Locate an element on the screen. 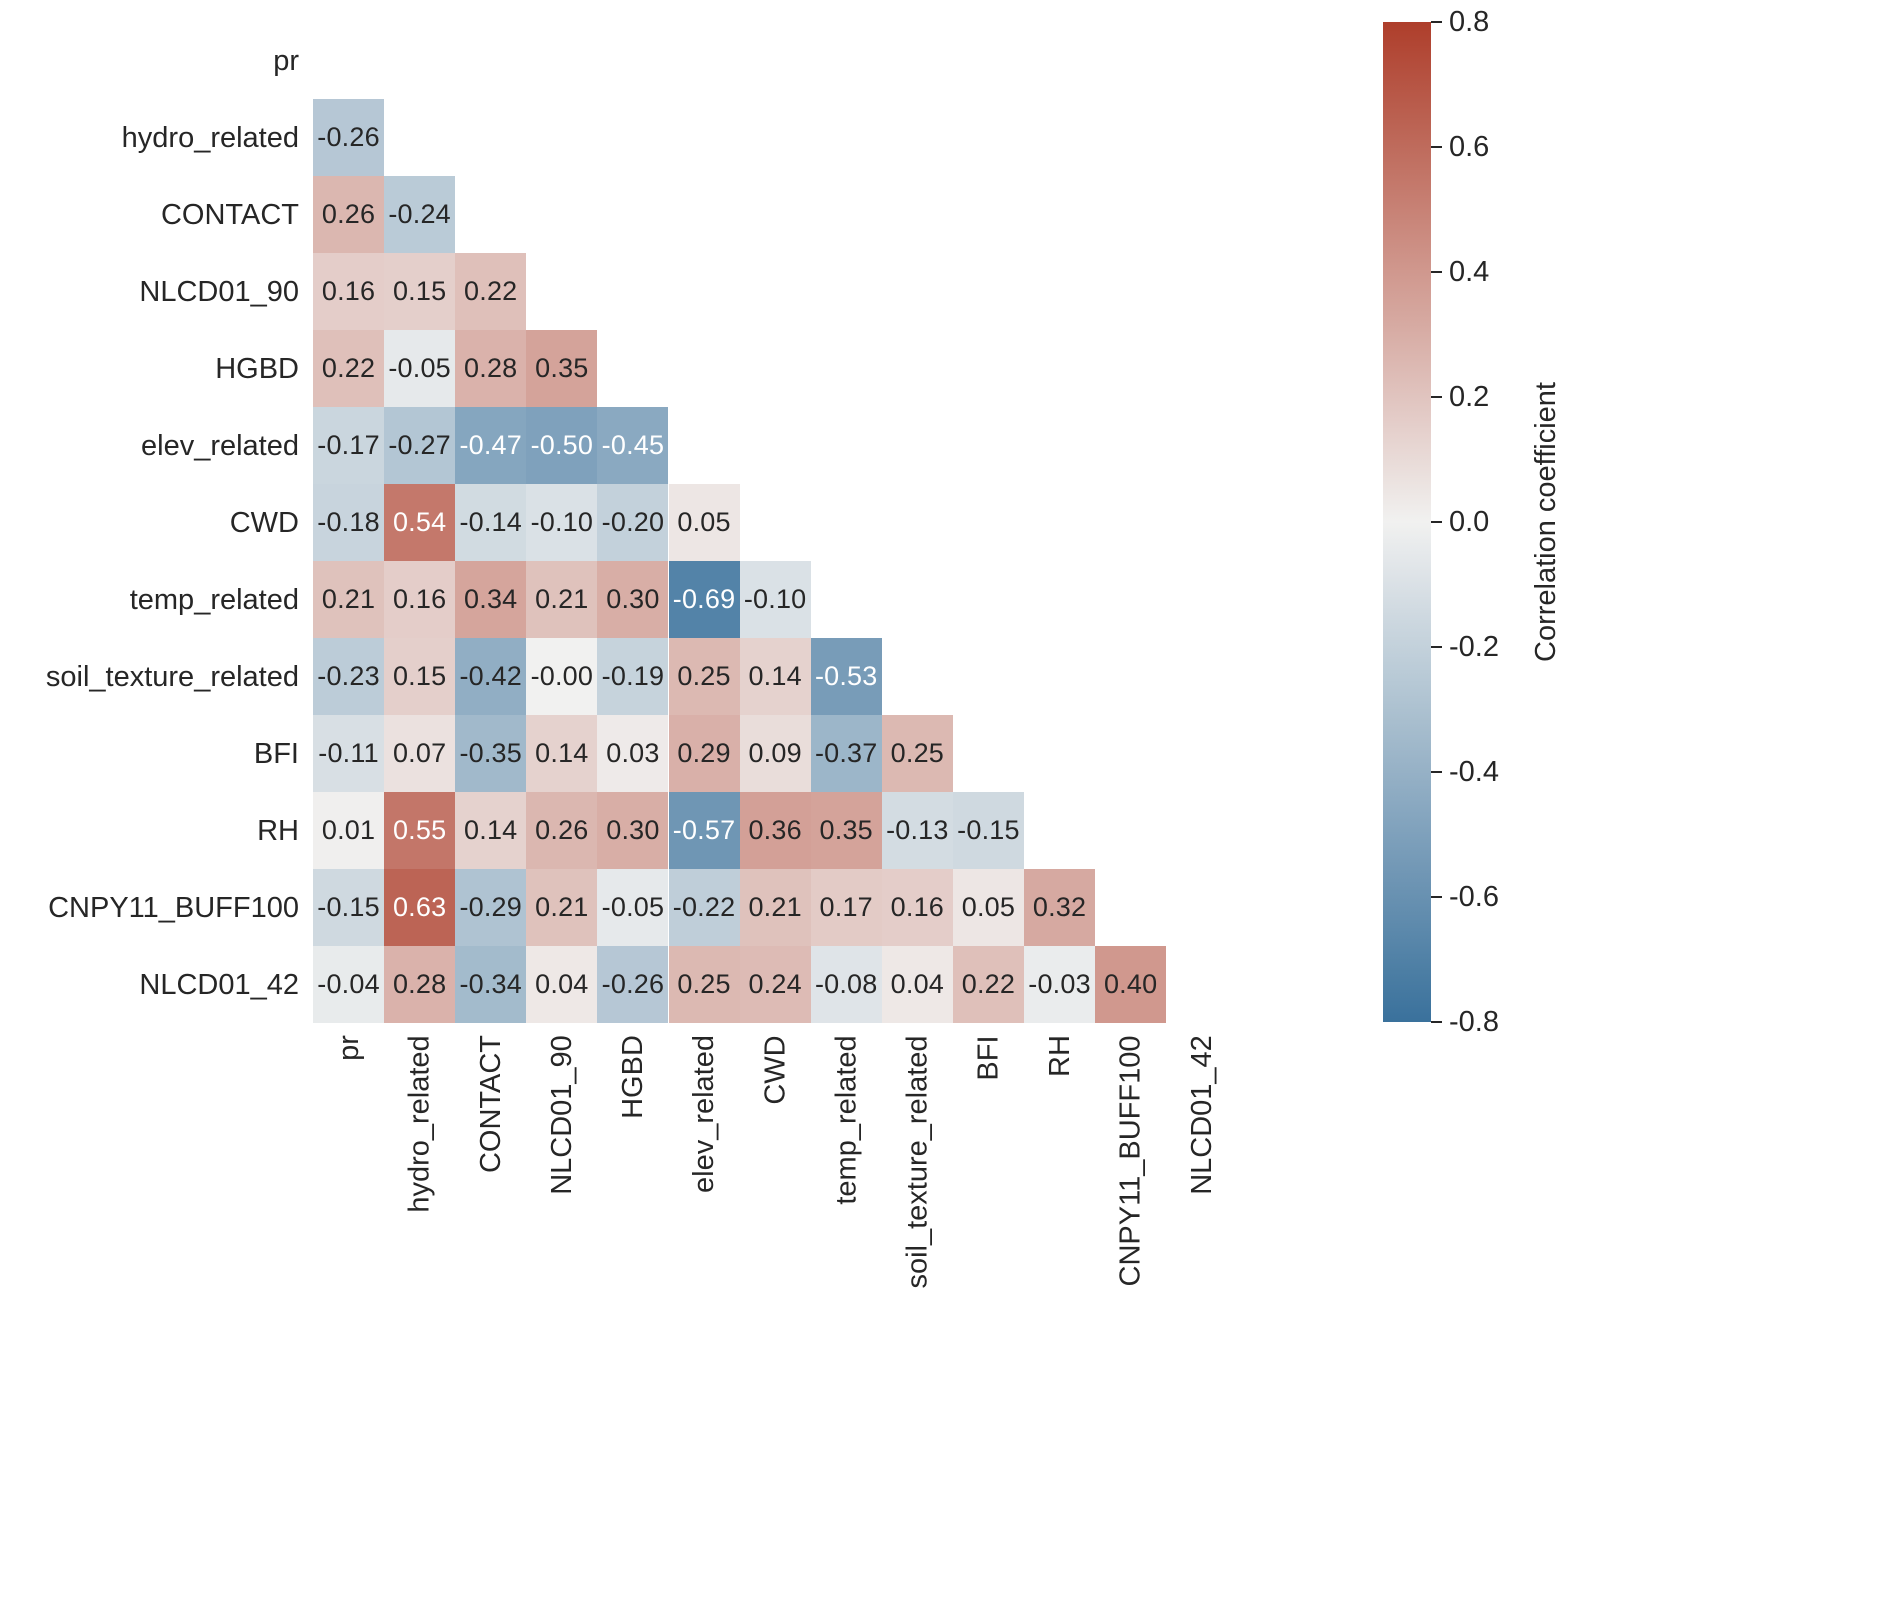 This screenshot has height=1618, width=1892. y-axis-label: hydro_related is located at coordinates (210, 137).